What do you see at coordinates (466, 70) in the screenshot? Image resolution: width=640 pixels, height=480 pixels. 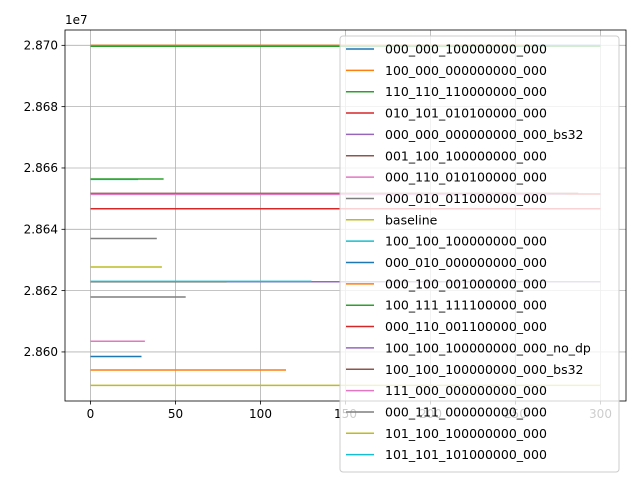 I see `legend-label: 100_000_000000000_000` at bounding box center [466, 70].